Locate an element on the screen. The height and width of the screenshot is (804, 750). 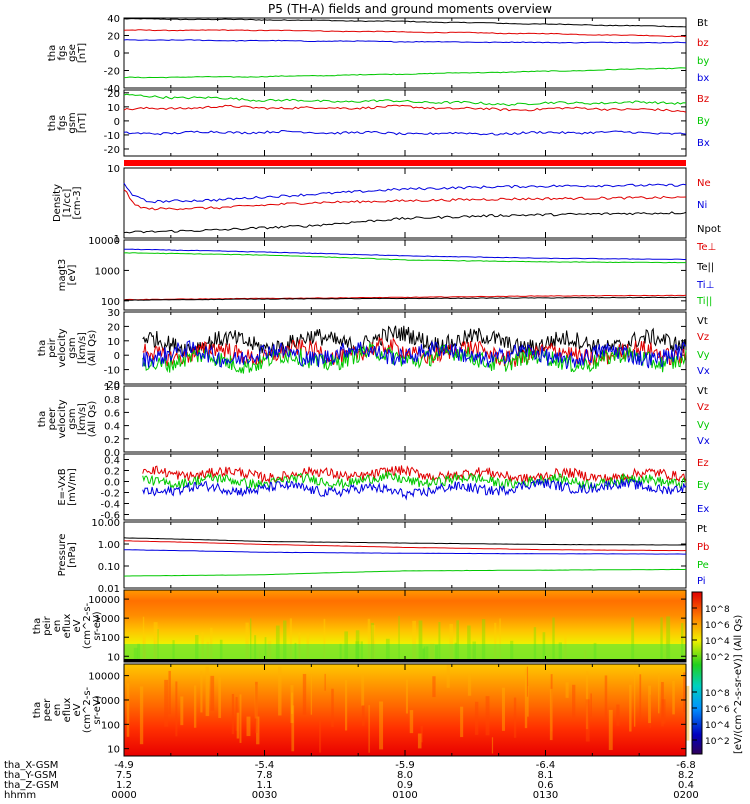
colorbar-label: [eV/(cm^2-s-sr-eV)] (All Qs) is located at coordinates (738, 684).